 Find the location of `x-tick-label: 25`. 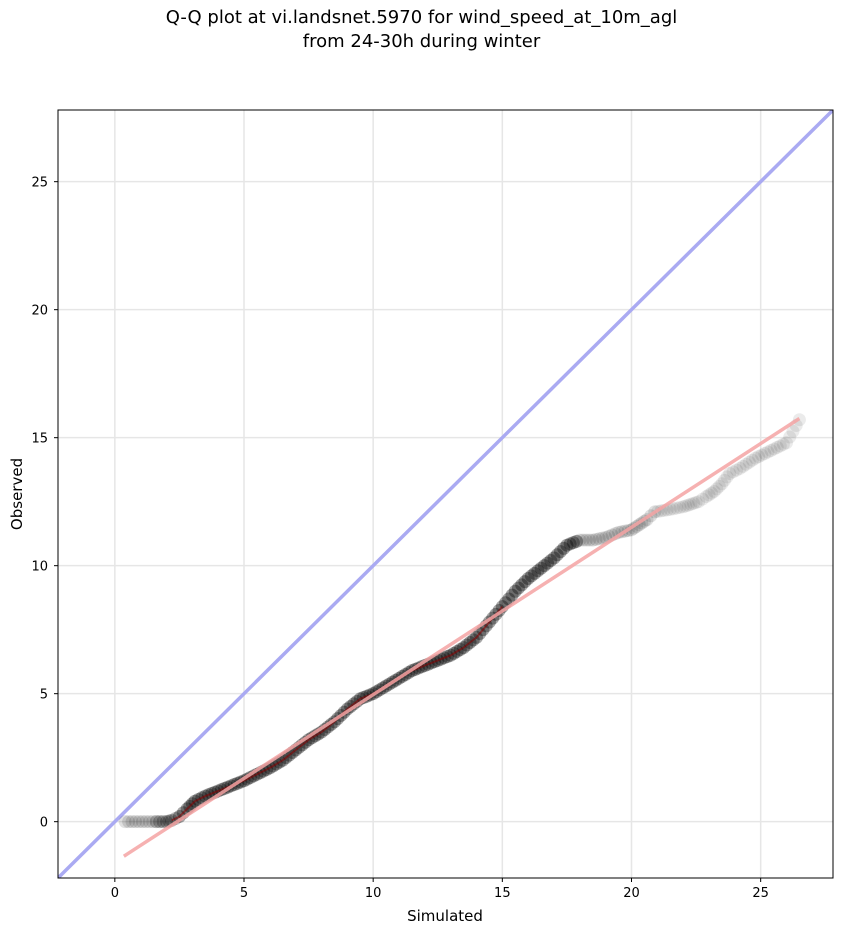

x-tick-label: 25 is located at coordinates (760, 893).